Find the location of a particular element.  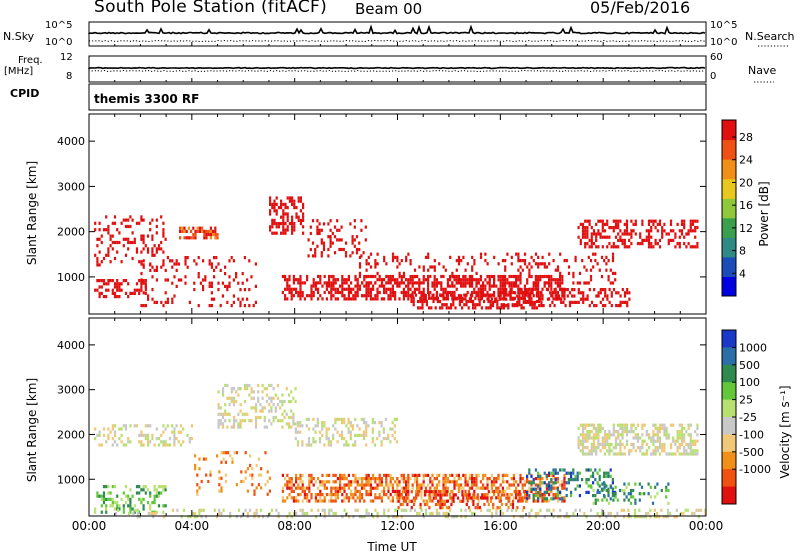

y-tick-label: 3000 is located at coordinates (71, 186).